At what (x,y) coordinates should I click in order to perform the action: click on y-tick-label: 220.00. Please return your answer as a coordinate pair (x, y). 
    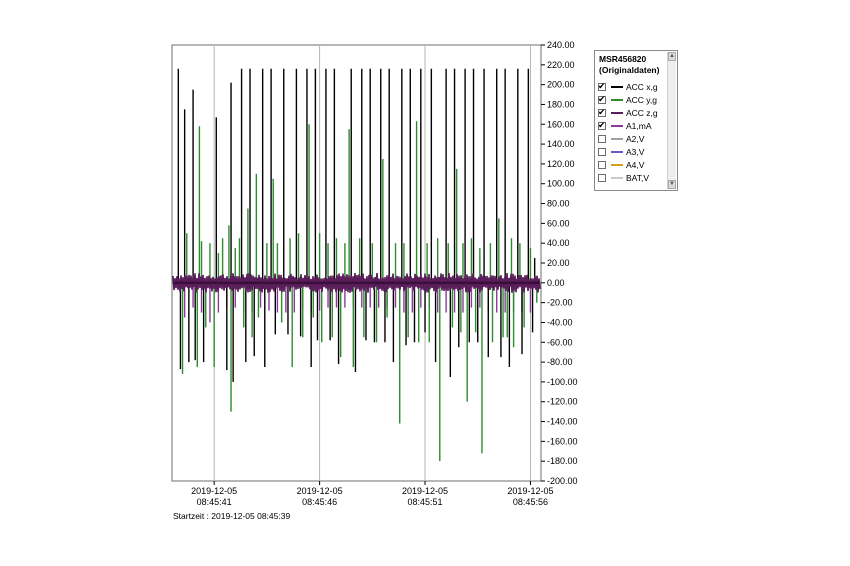
    Looking at the image, I should click on (561, 65).